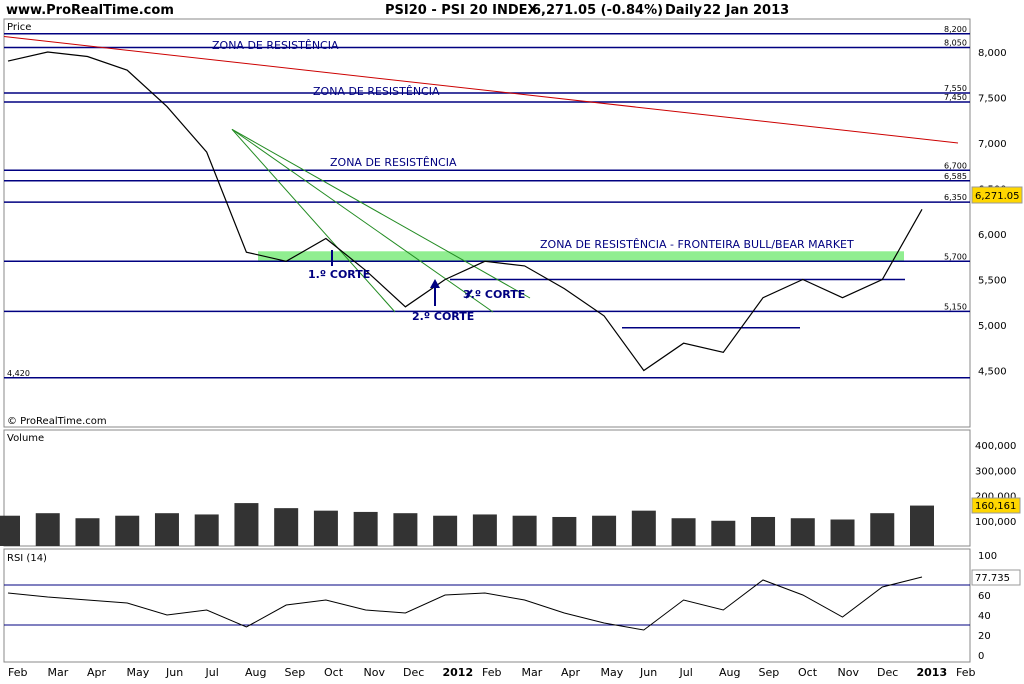  What do you see at coordinates (992, 281) in the screenshot?
I see `price-y-tick: 5,500` at bounding box center [992, 281].